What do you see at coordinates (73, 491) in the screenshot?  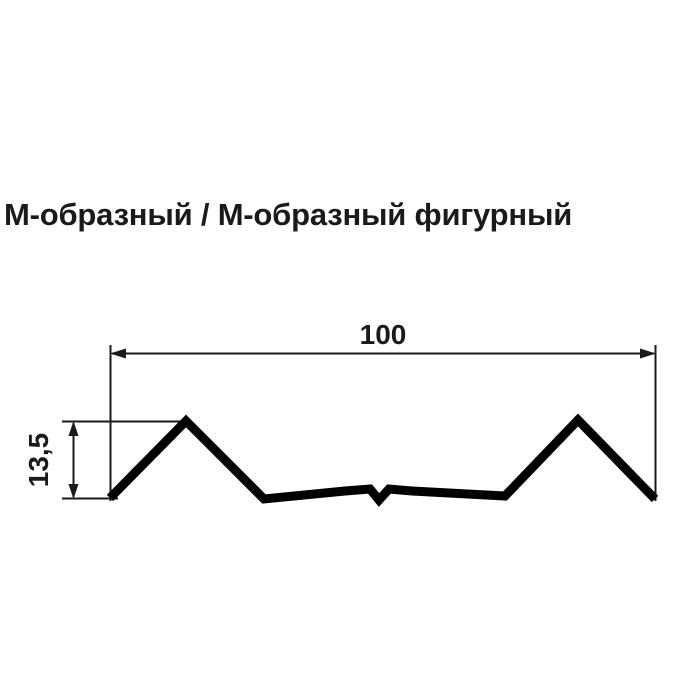 I see `height-arrowhead-bottom` at bounding box center [73, 491].